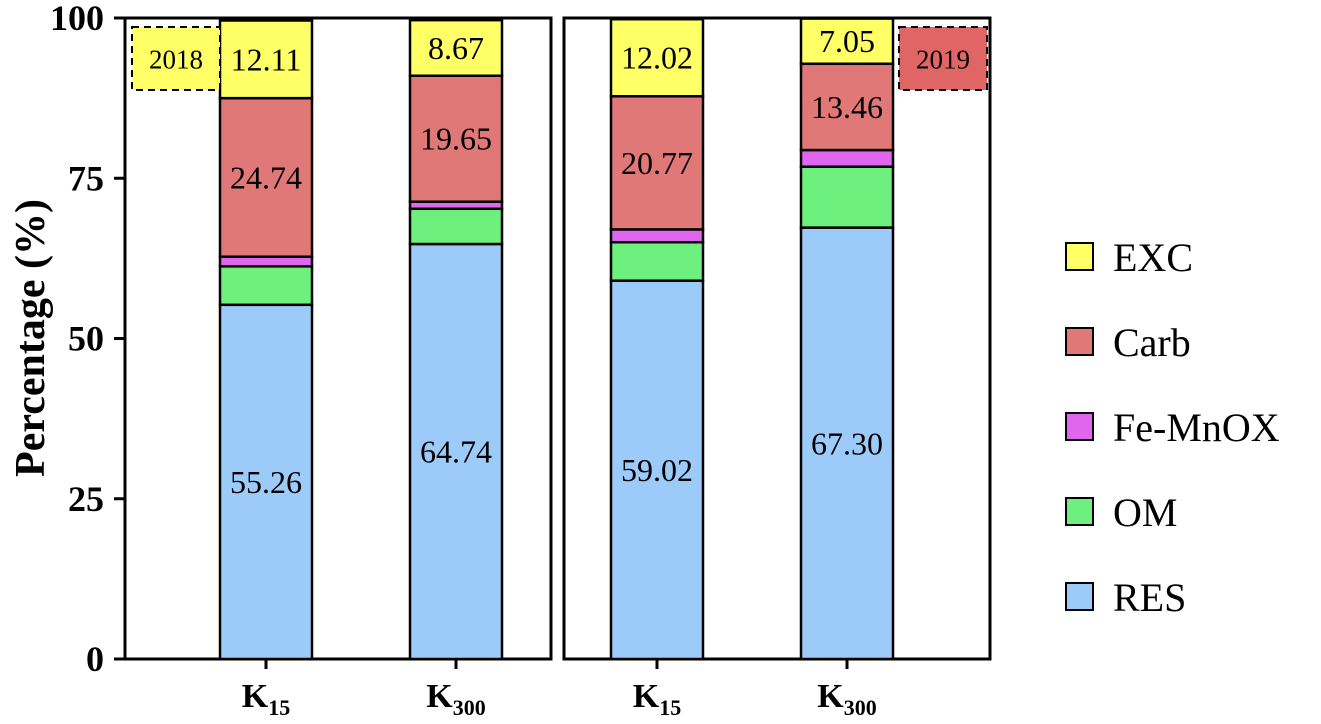  I want to click on y-tick-label: 25, so click(86, 499).